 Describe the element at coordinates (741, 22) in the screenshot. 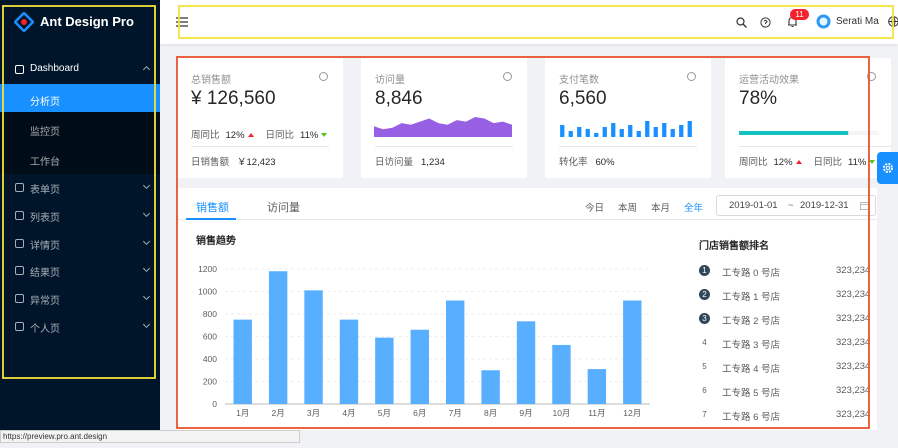

I see `search-icon` at that location.